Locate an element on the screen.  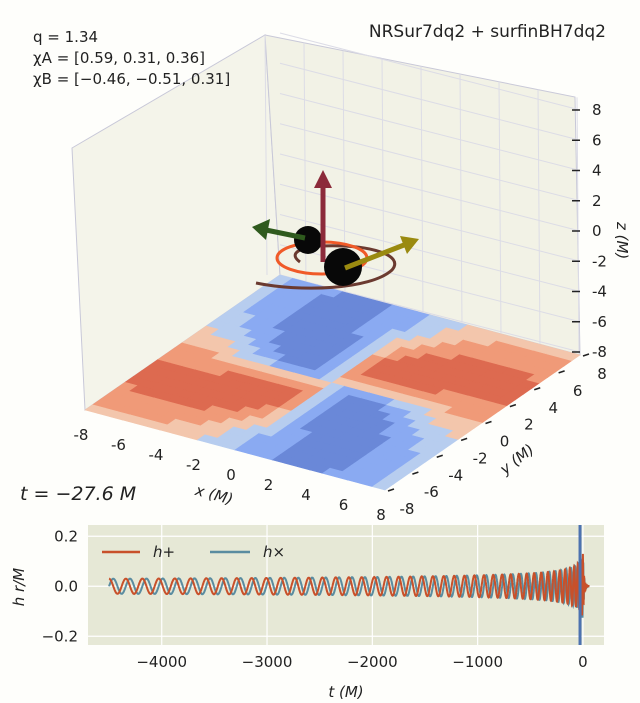
x-tick-label: -6 is located at coordinates (118, 445).